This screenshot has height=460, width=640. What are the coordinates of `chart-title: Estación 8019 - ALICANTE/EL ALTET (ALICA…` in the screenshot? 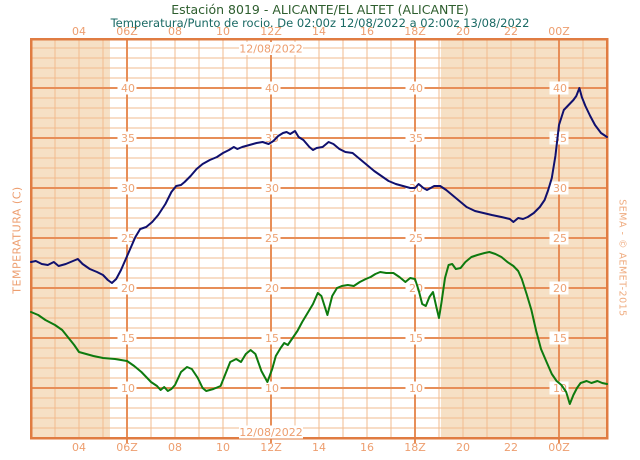 It's located at (320, 9).